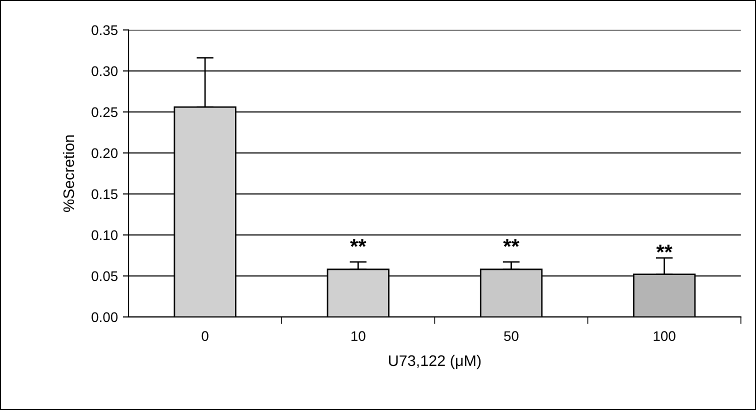 This screenshot has height=410, width=756. I want to click on y-tick-label: 0.25, so click(105, 112).